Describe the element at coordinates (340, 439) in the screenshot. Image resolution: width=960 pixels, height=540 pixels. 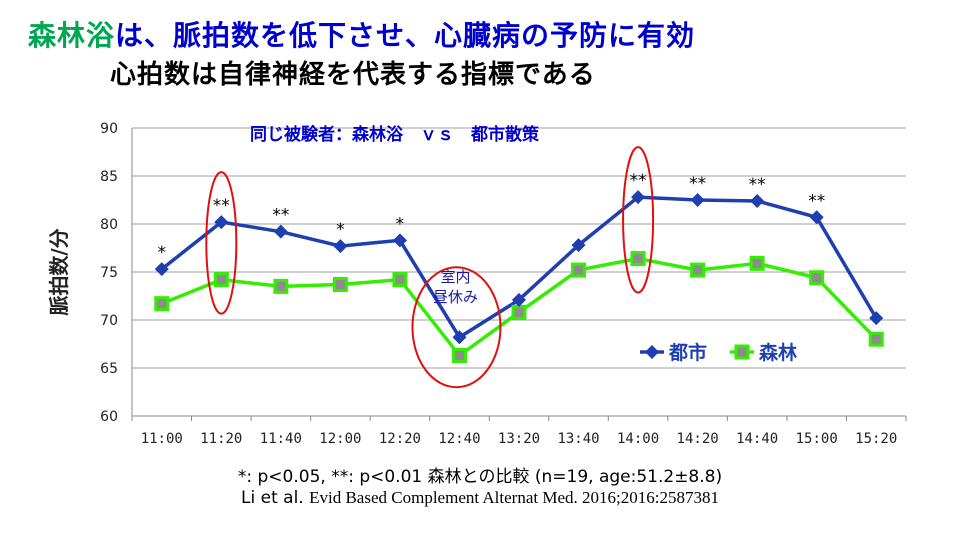
I see `x-tick-label: 12:00` at that location.